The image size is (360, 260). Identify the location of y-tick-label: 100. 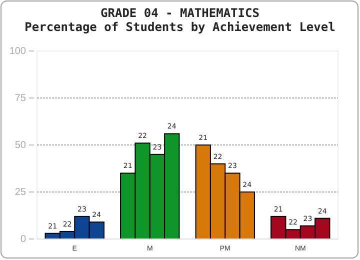
(17, 52).